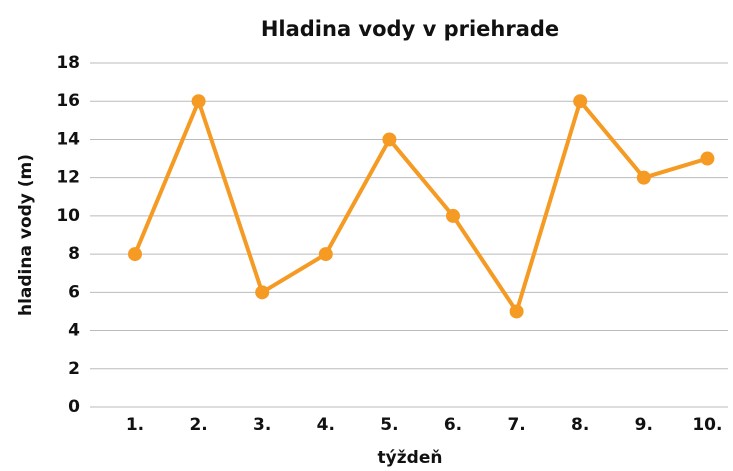 The image size is (733, 471). I want to click on x-axis-label: týždeň, so click(410, 458).